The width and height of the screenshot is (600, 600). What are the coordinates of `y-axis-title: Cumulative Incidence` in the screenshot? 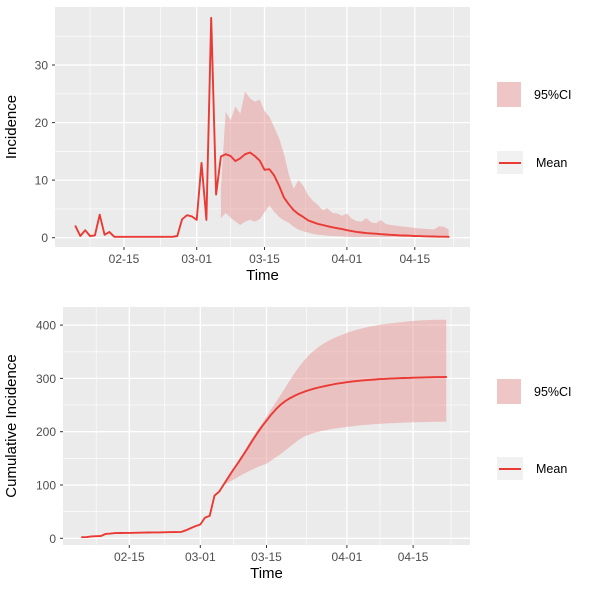 It's located at (11, 425).